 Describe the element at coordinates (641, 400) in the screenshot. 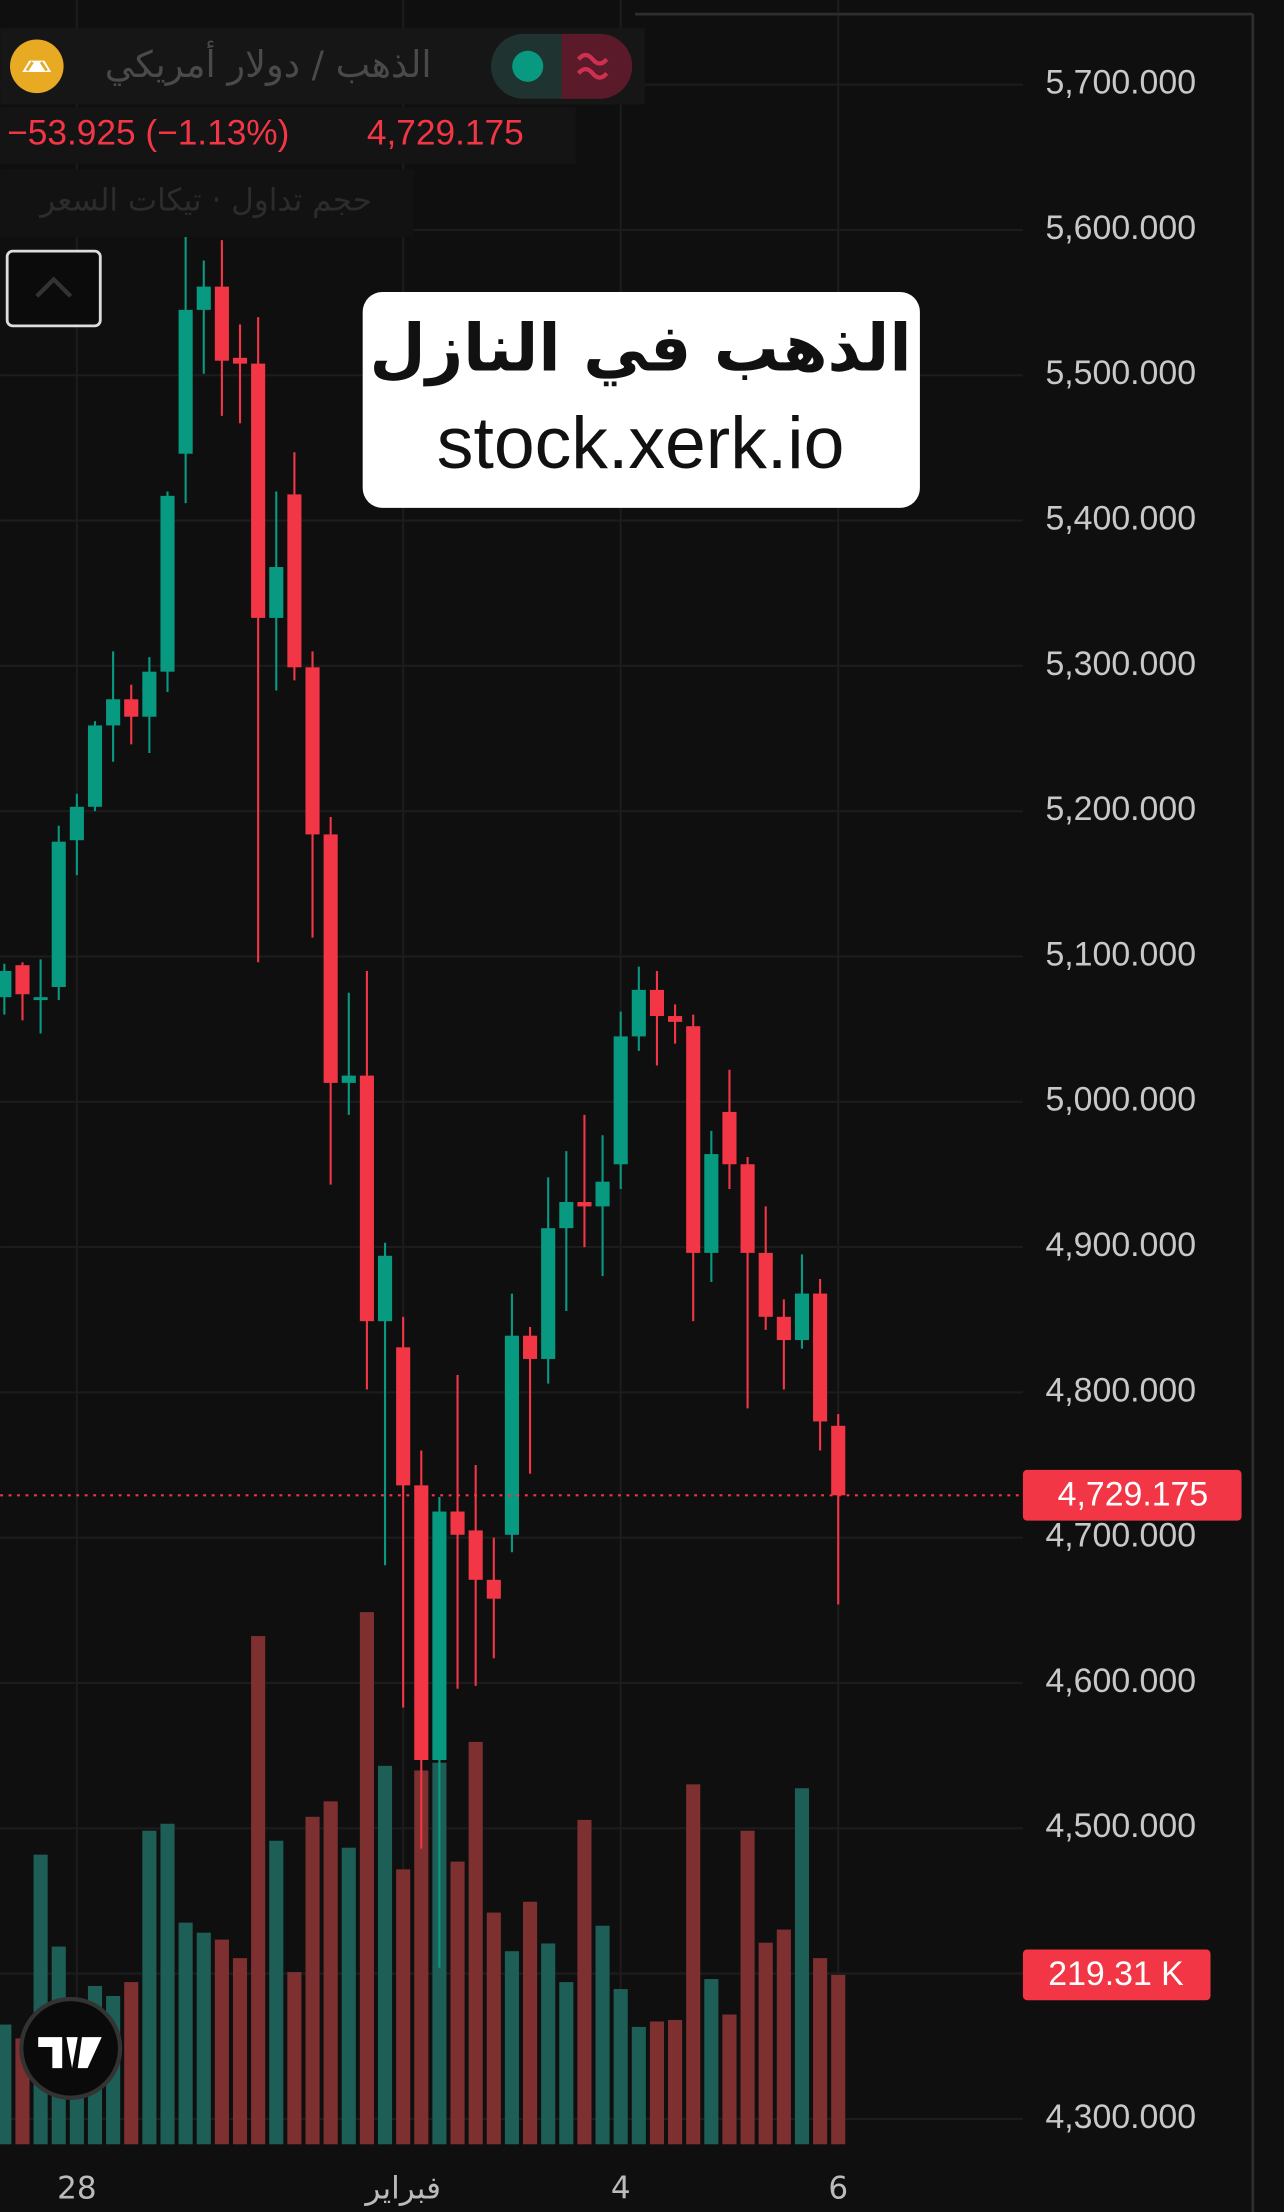

I see `overlay-box` at that location.